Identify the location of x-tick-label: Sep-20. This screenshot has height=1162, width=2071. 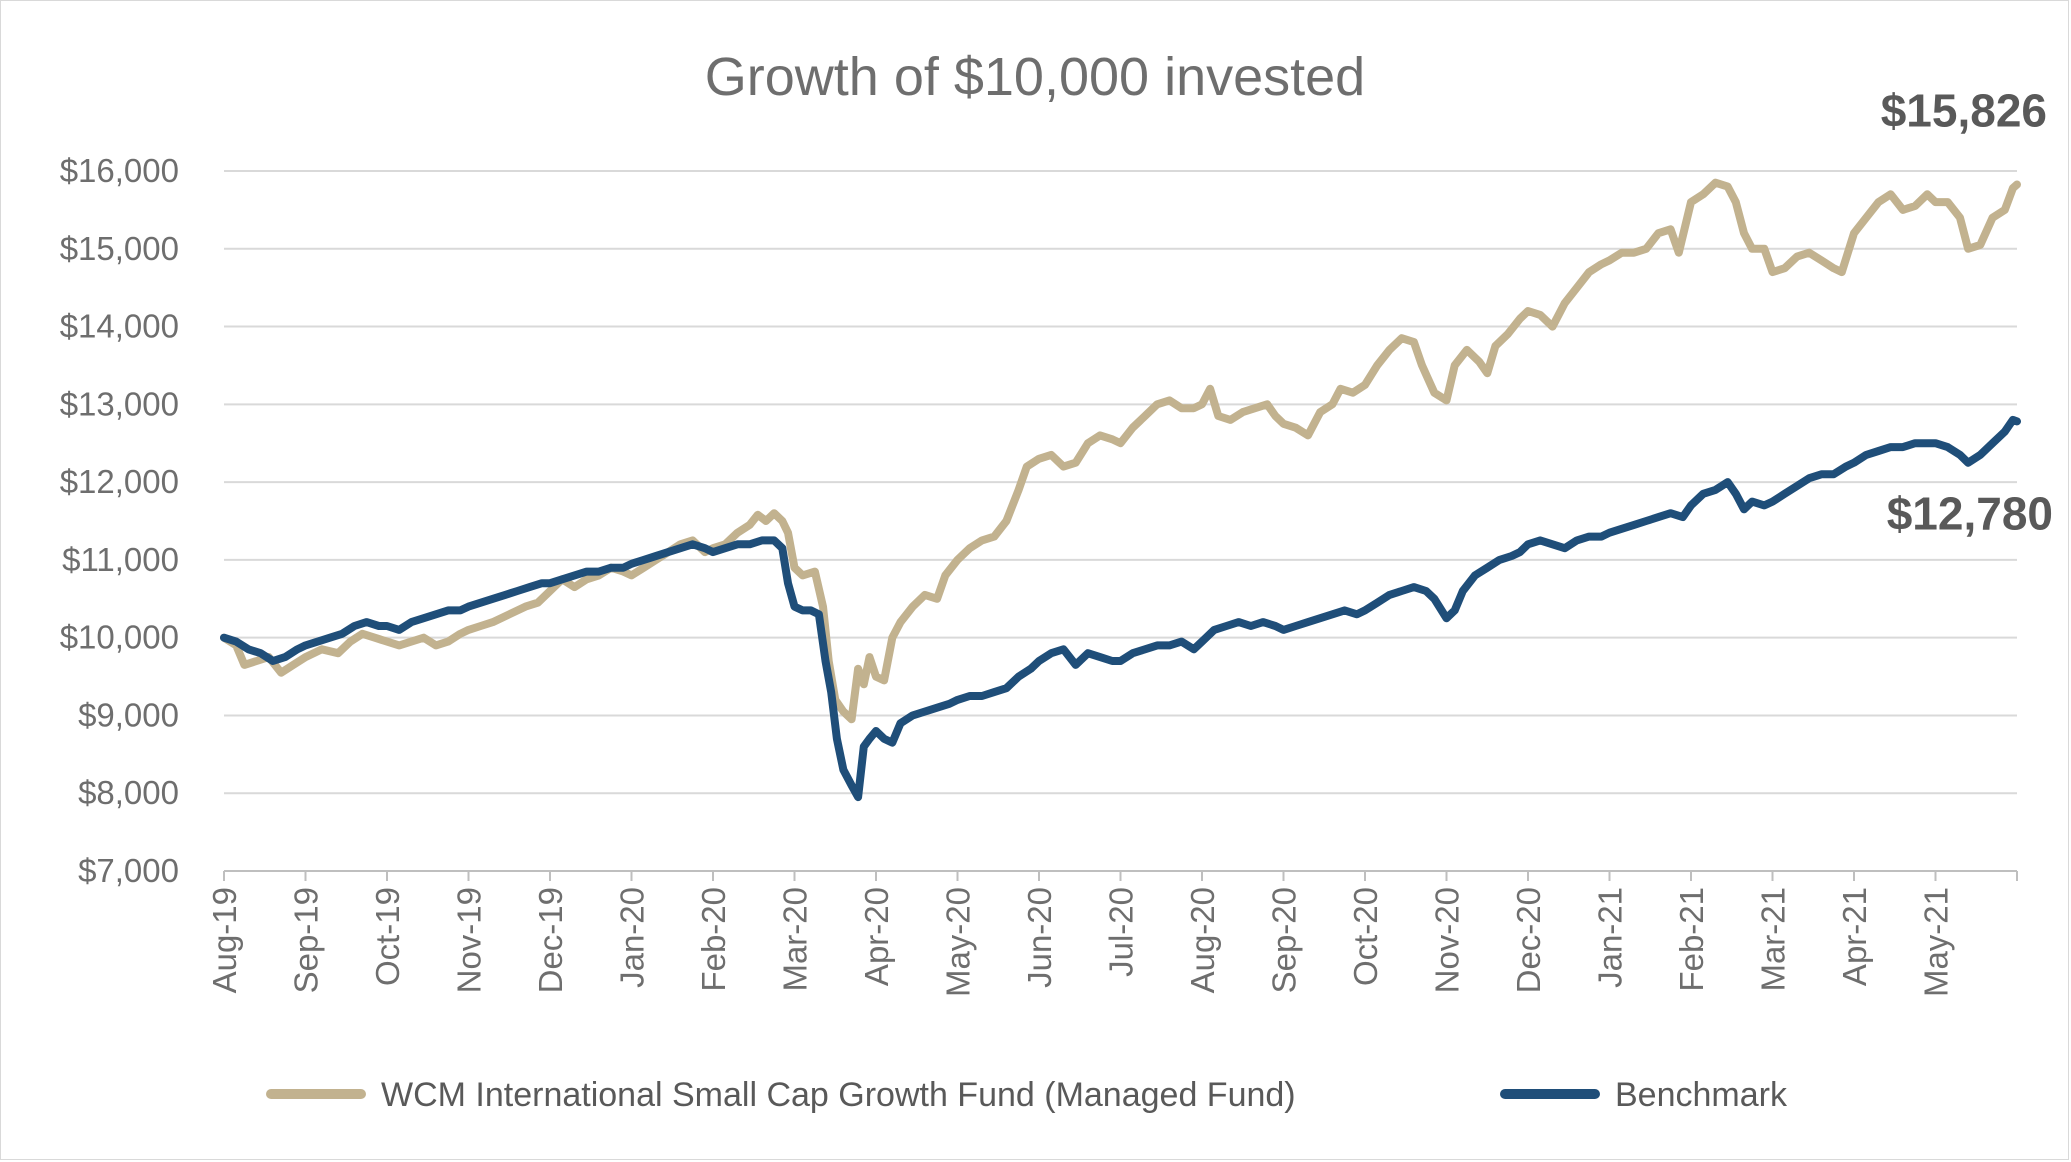
(1284, 940).